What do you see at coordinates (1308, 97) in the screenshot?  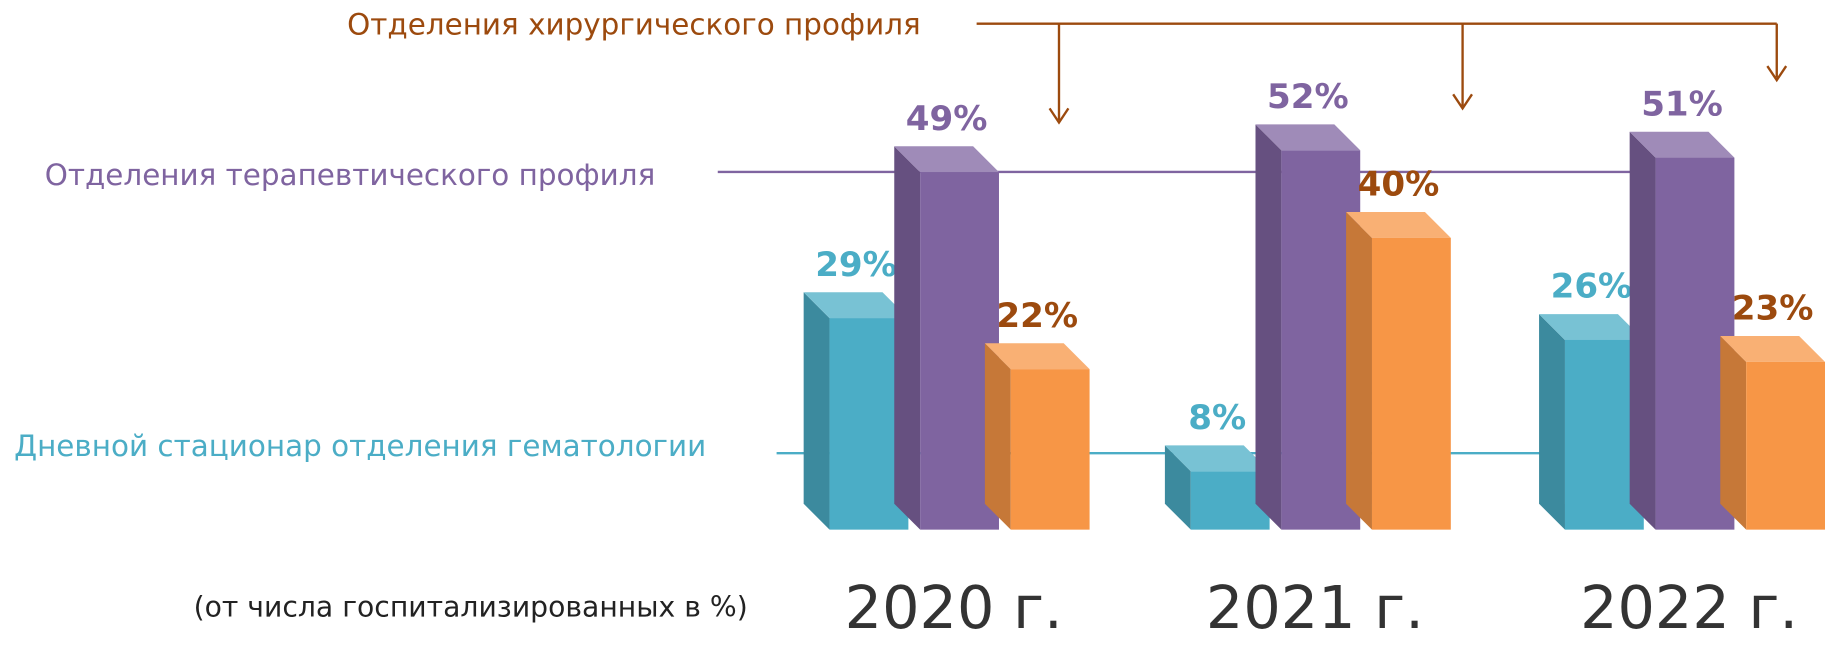 I see `value-label: 52%` at bounding box center [1308, 97].